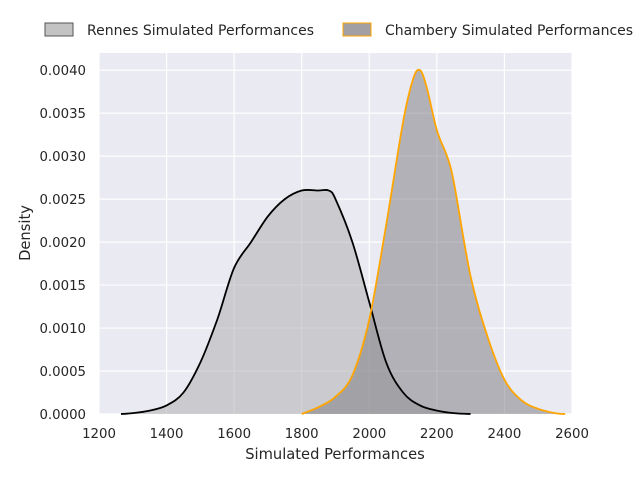 The width and height of the screenshot is (640, 480). What do you see at coordinates (62, 415) in the screenshot?
I see `y-tick-label: 0.0000` at bounding box center [62, 415].